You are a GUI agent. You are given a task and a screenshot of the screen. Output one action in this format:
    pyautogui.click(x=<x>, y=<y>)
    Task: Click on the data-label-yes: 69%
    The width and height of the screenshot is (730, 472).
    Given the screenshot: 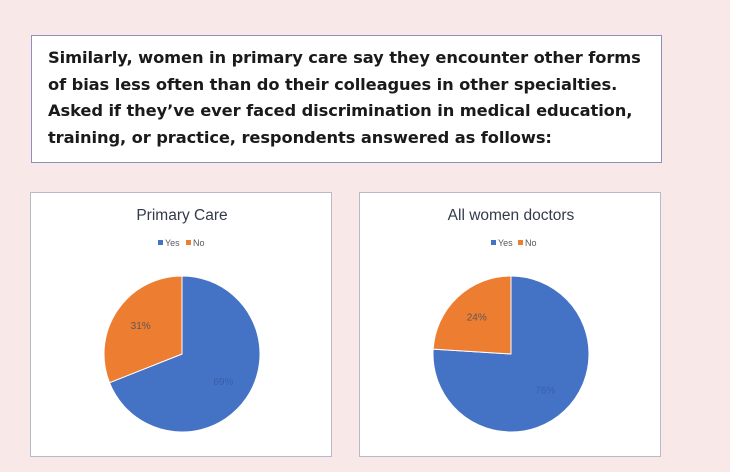 What is the action you would take?
    pyautogui.click(x=223, y=382)
    